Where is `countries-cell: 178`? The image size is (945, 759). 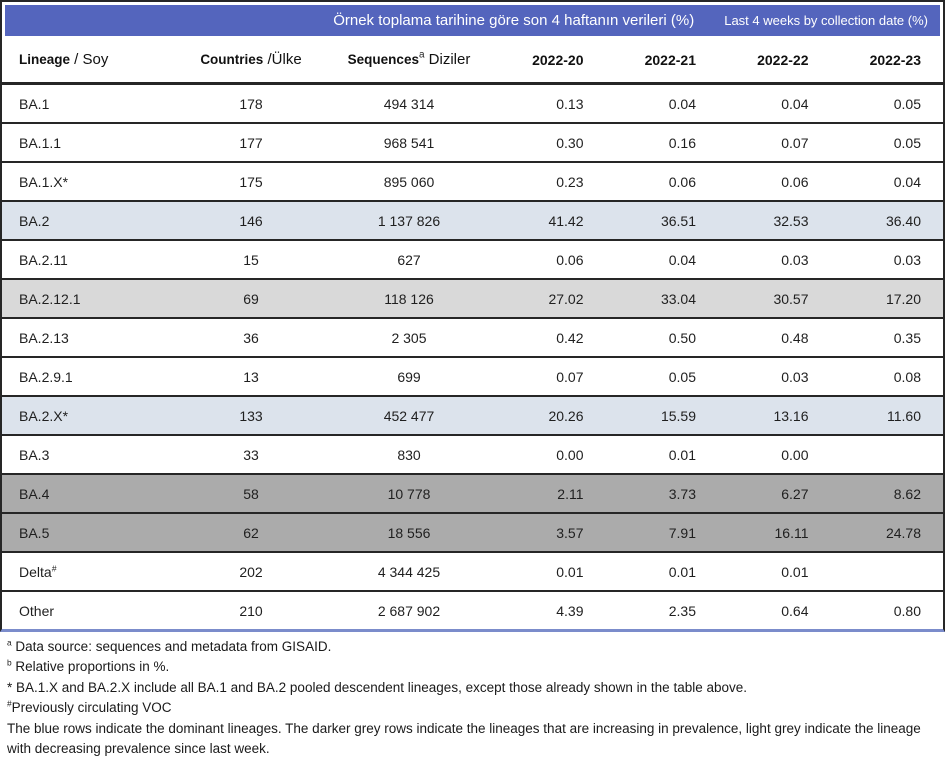
countries-cell: 178 is located at coordinates (251, 103).